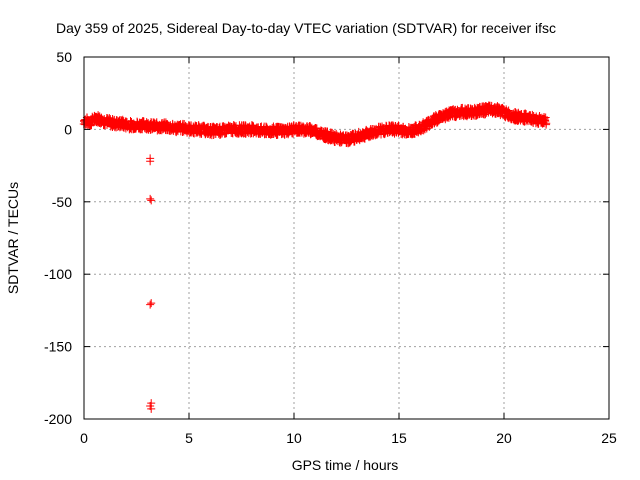 This screenshot has width=640, height=480. I want to click on y-tick-label: -100, so click(58, 274).